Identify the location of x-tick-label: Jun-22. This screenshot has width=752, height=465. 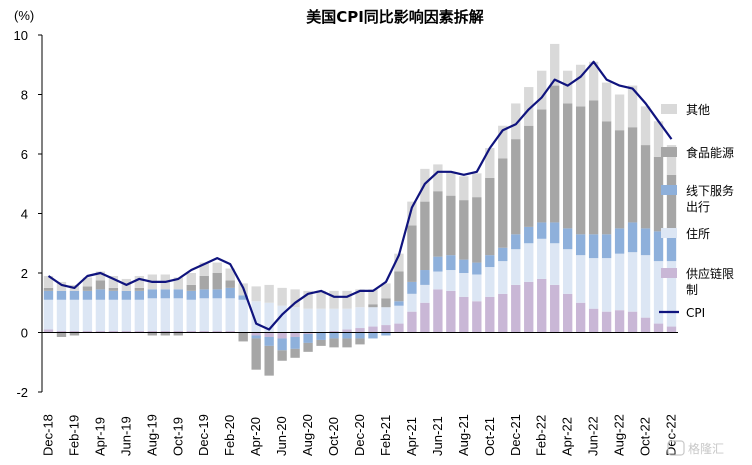
(593, 436).